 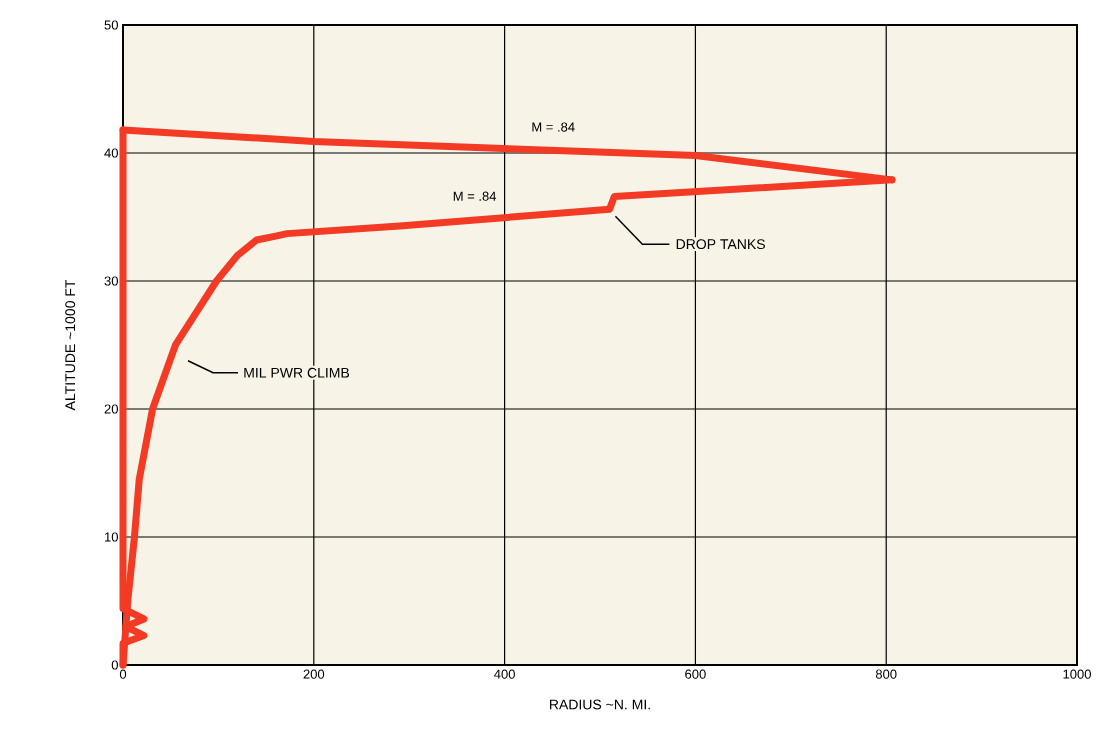 I want to click on y-tick-label: 0, so click(x=114, y=665).